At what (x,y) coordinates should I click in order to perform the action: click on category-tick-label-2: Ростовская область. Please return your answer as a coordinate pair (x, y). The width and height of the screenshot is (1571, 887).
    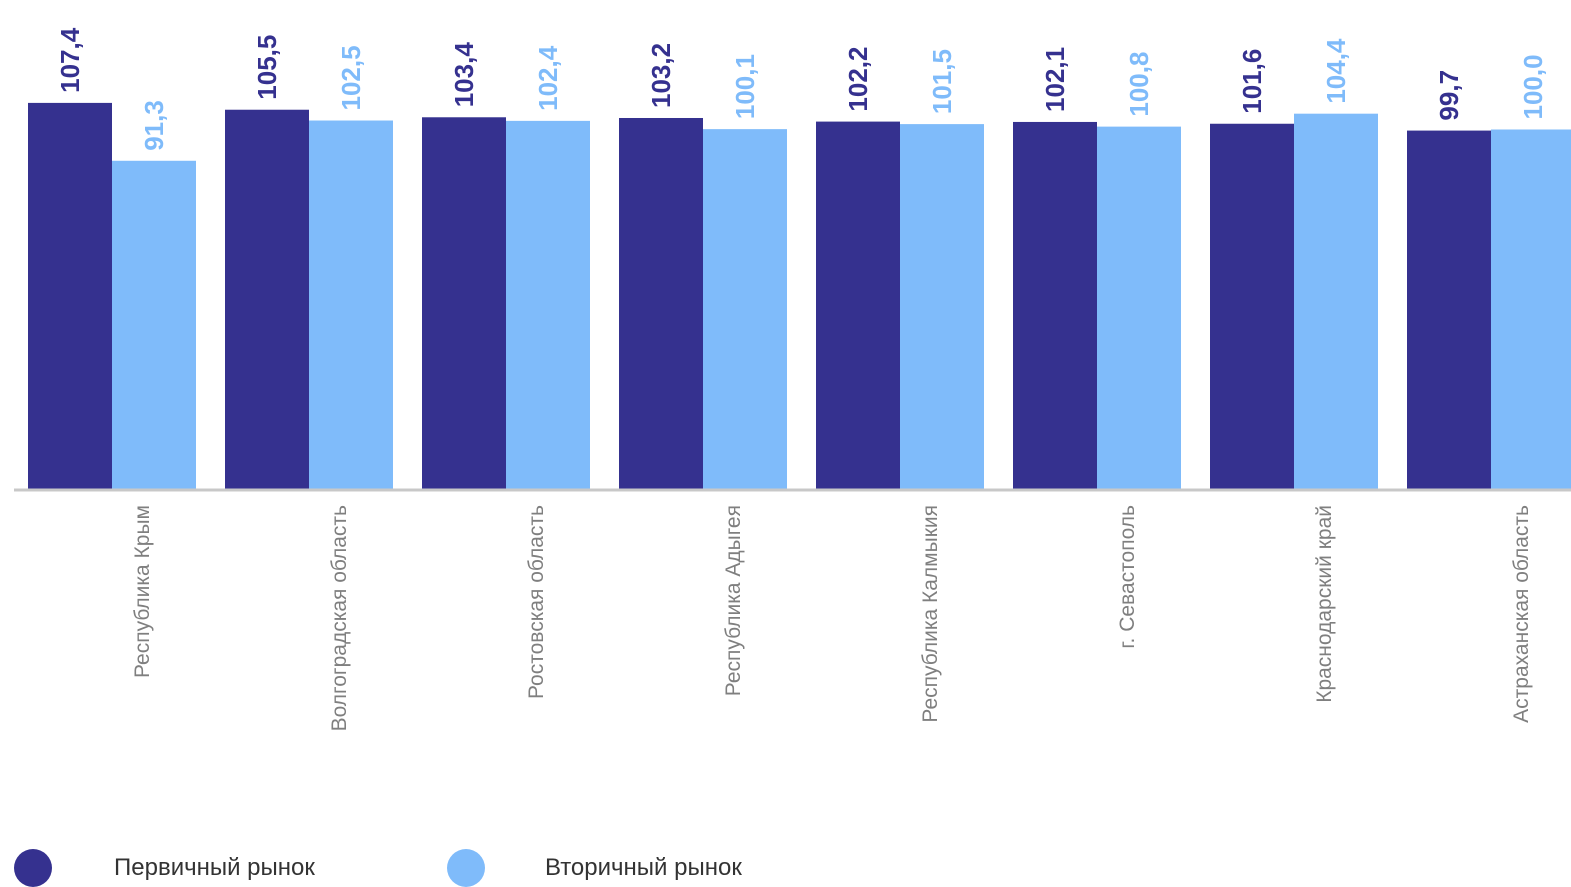
    Looking at the image, I should click on (536, 602).